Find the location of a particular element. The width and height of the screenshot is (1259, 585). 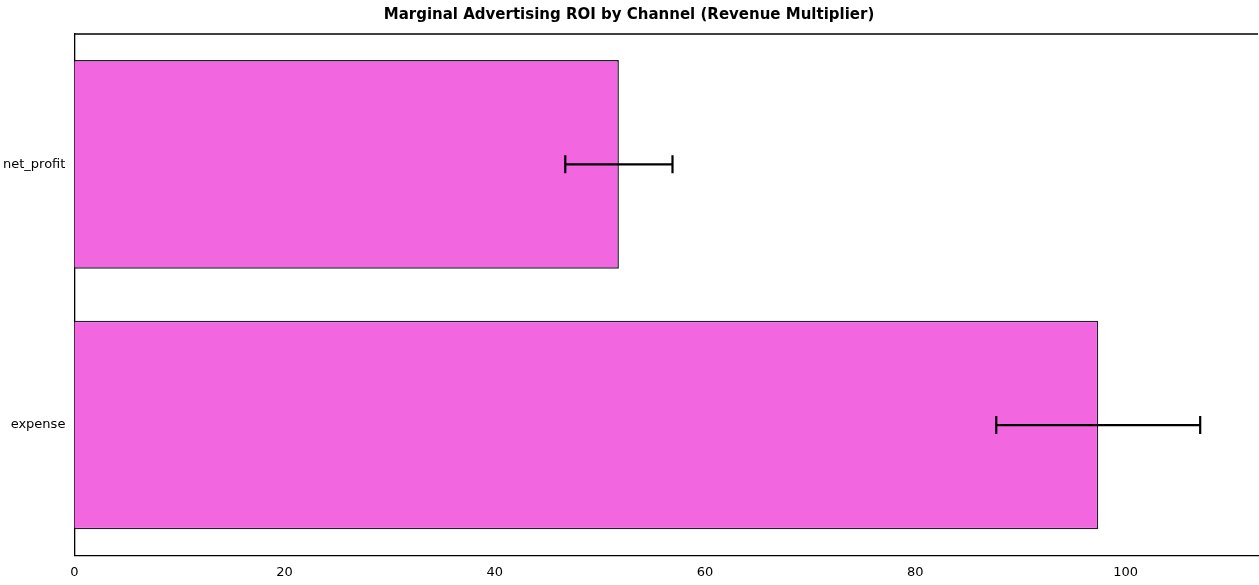

y-tick-label: net_profit is located at coordinates (34, 163).